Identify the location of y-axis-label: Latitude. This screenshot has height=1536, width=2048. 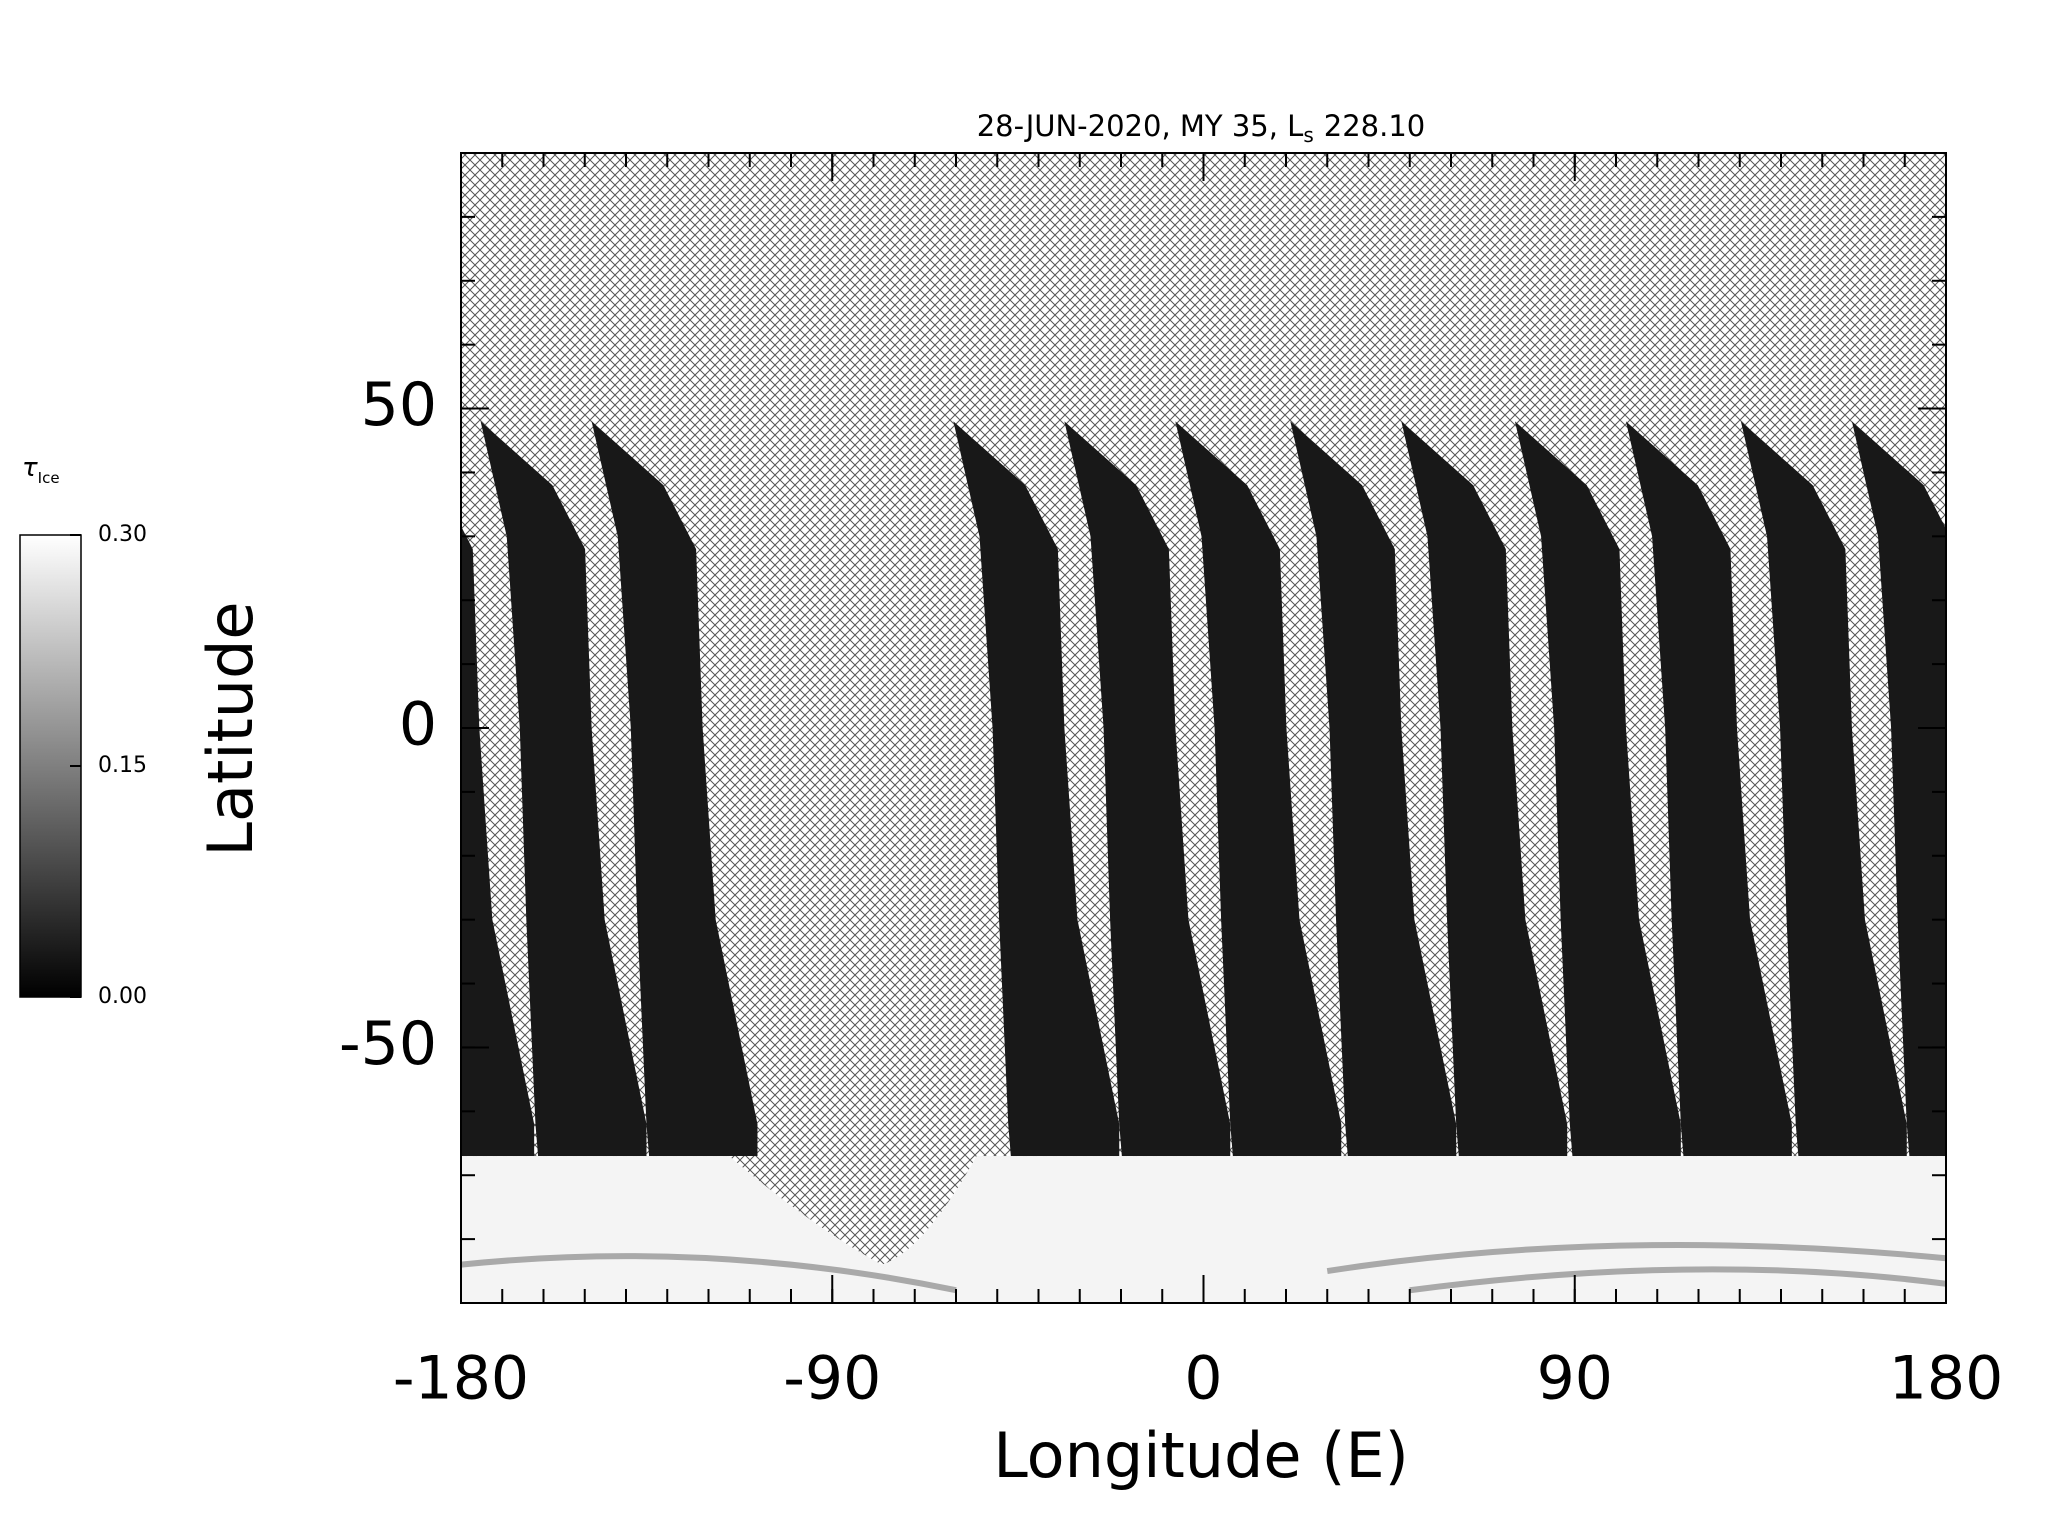
(230, 728).